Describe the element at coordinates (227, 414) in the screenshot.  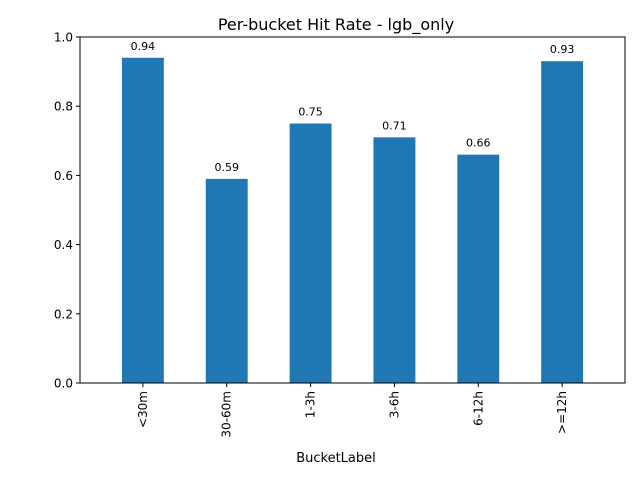
I see `x-tick-label-1: 30-60m` at that location.